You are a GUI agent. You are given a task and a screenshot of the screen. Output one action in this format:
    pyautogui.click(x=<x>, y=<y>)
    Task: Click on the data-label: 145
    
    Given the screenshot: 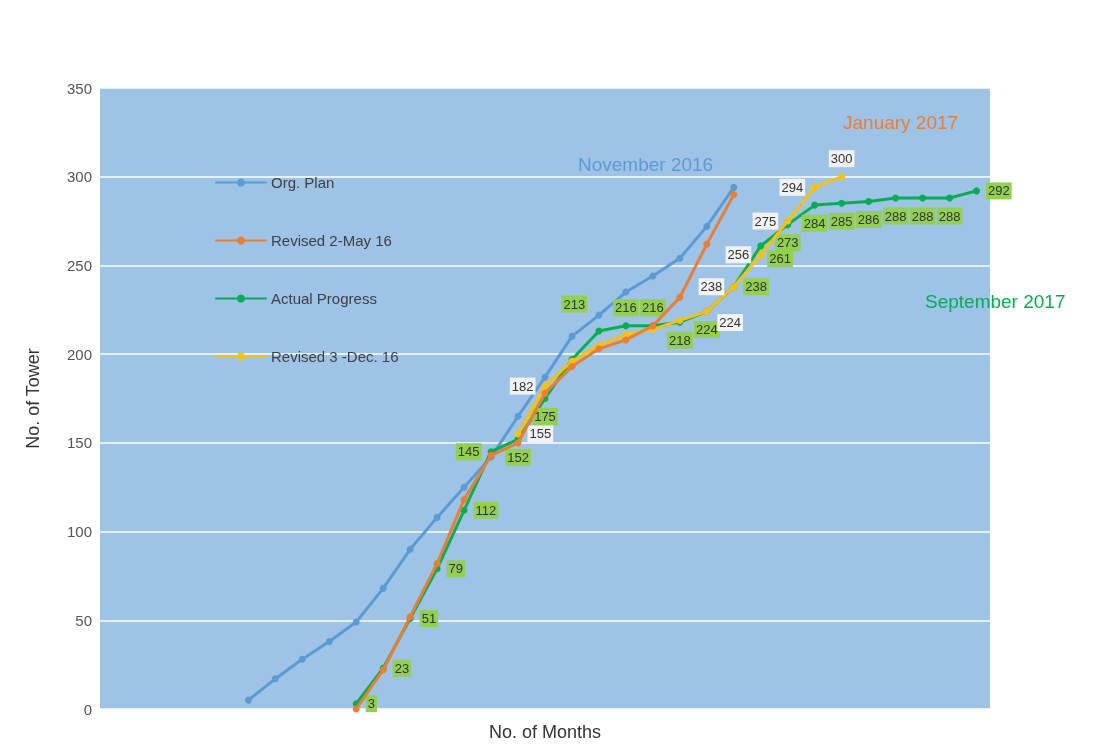 What is the action you would take?
    pyautogui.click(x=468, y=452)
    